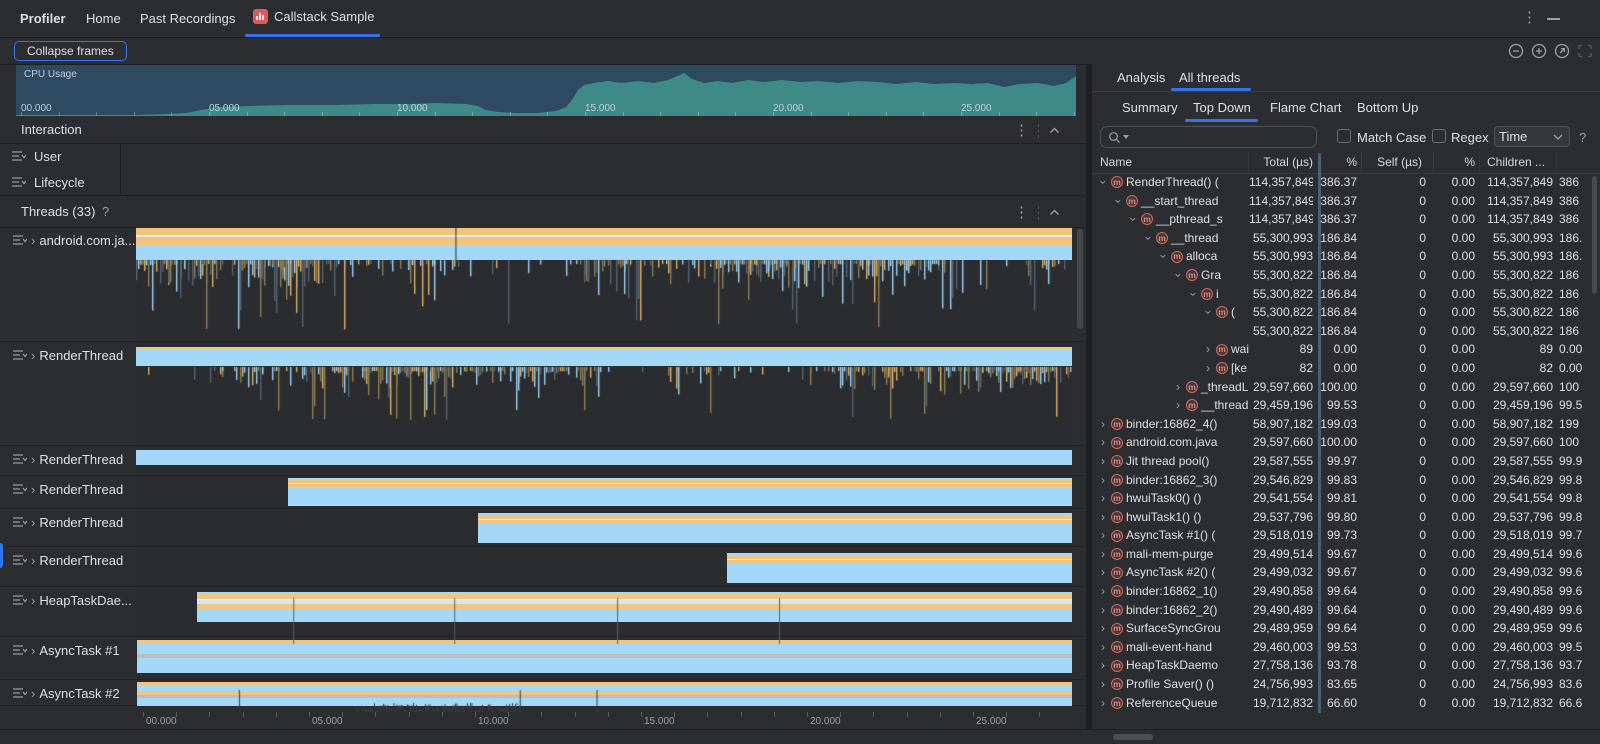 Image resolution: width=1600 pixels, height=744 pixels. I want to click on subtab-flame-chart: Flame Chart, so click(1306, 107).